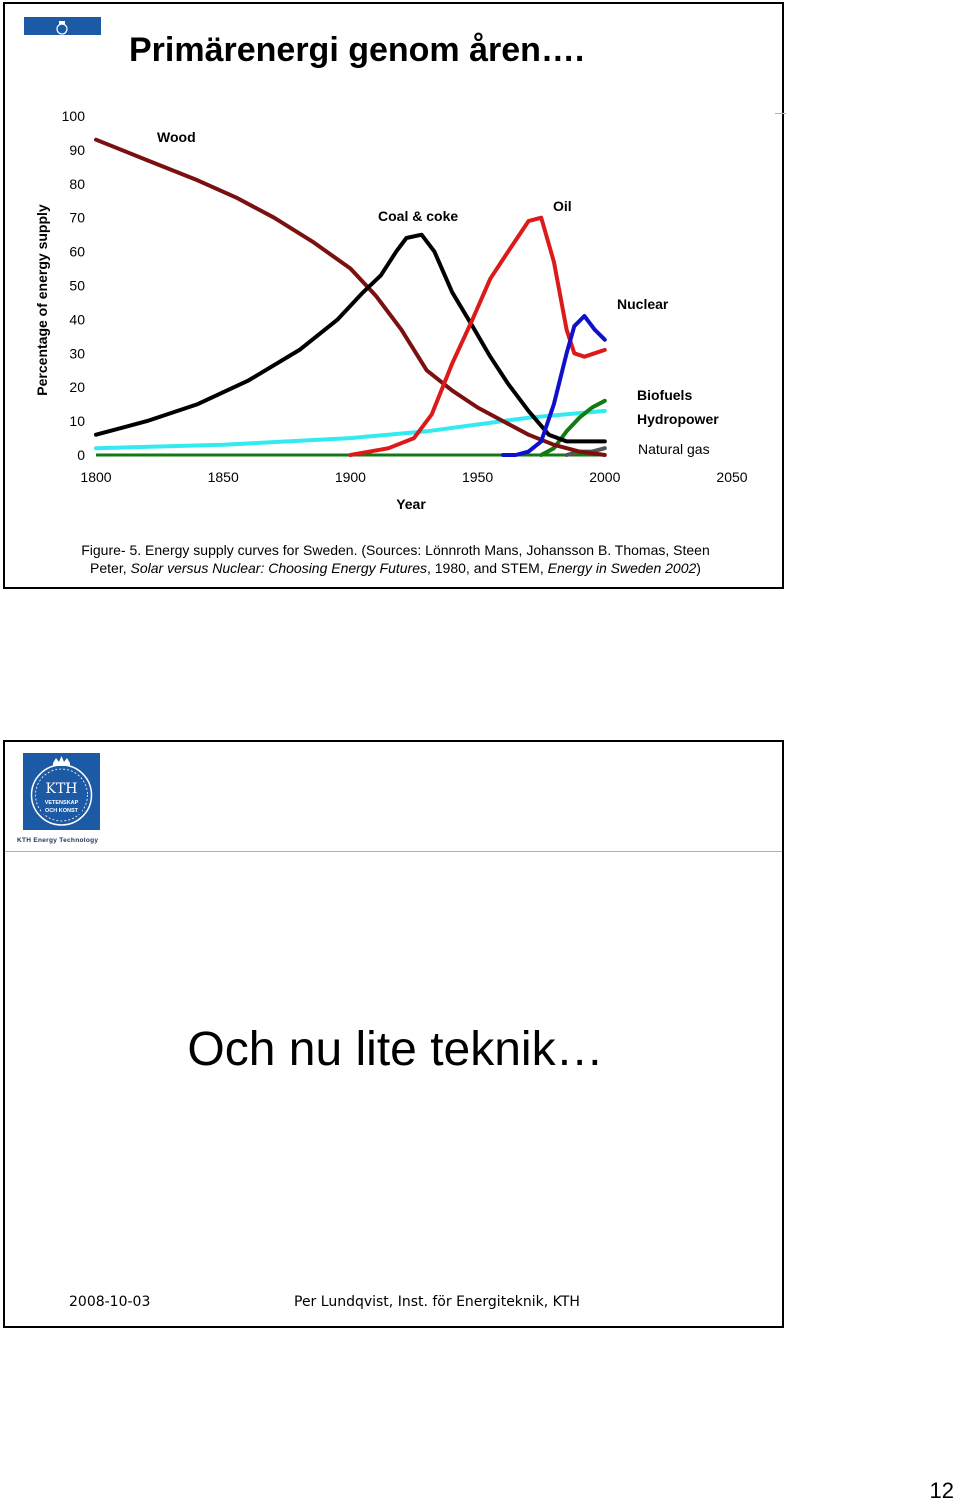 The width and height of the screenshot is (960, 1504). I want to click on series-label-oil: Oil, so click(562, 206).